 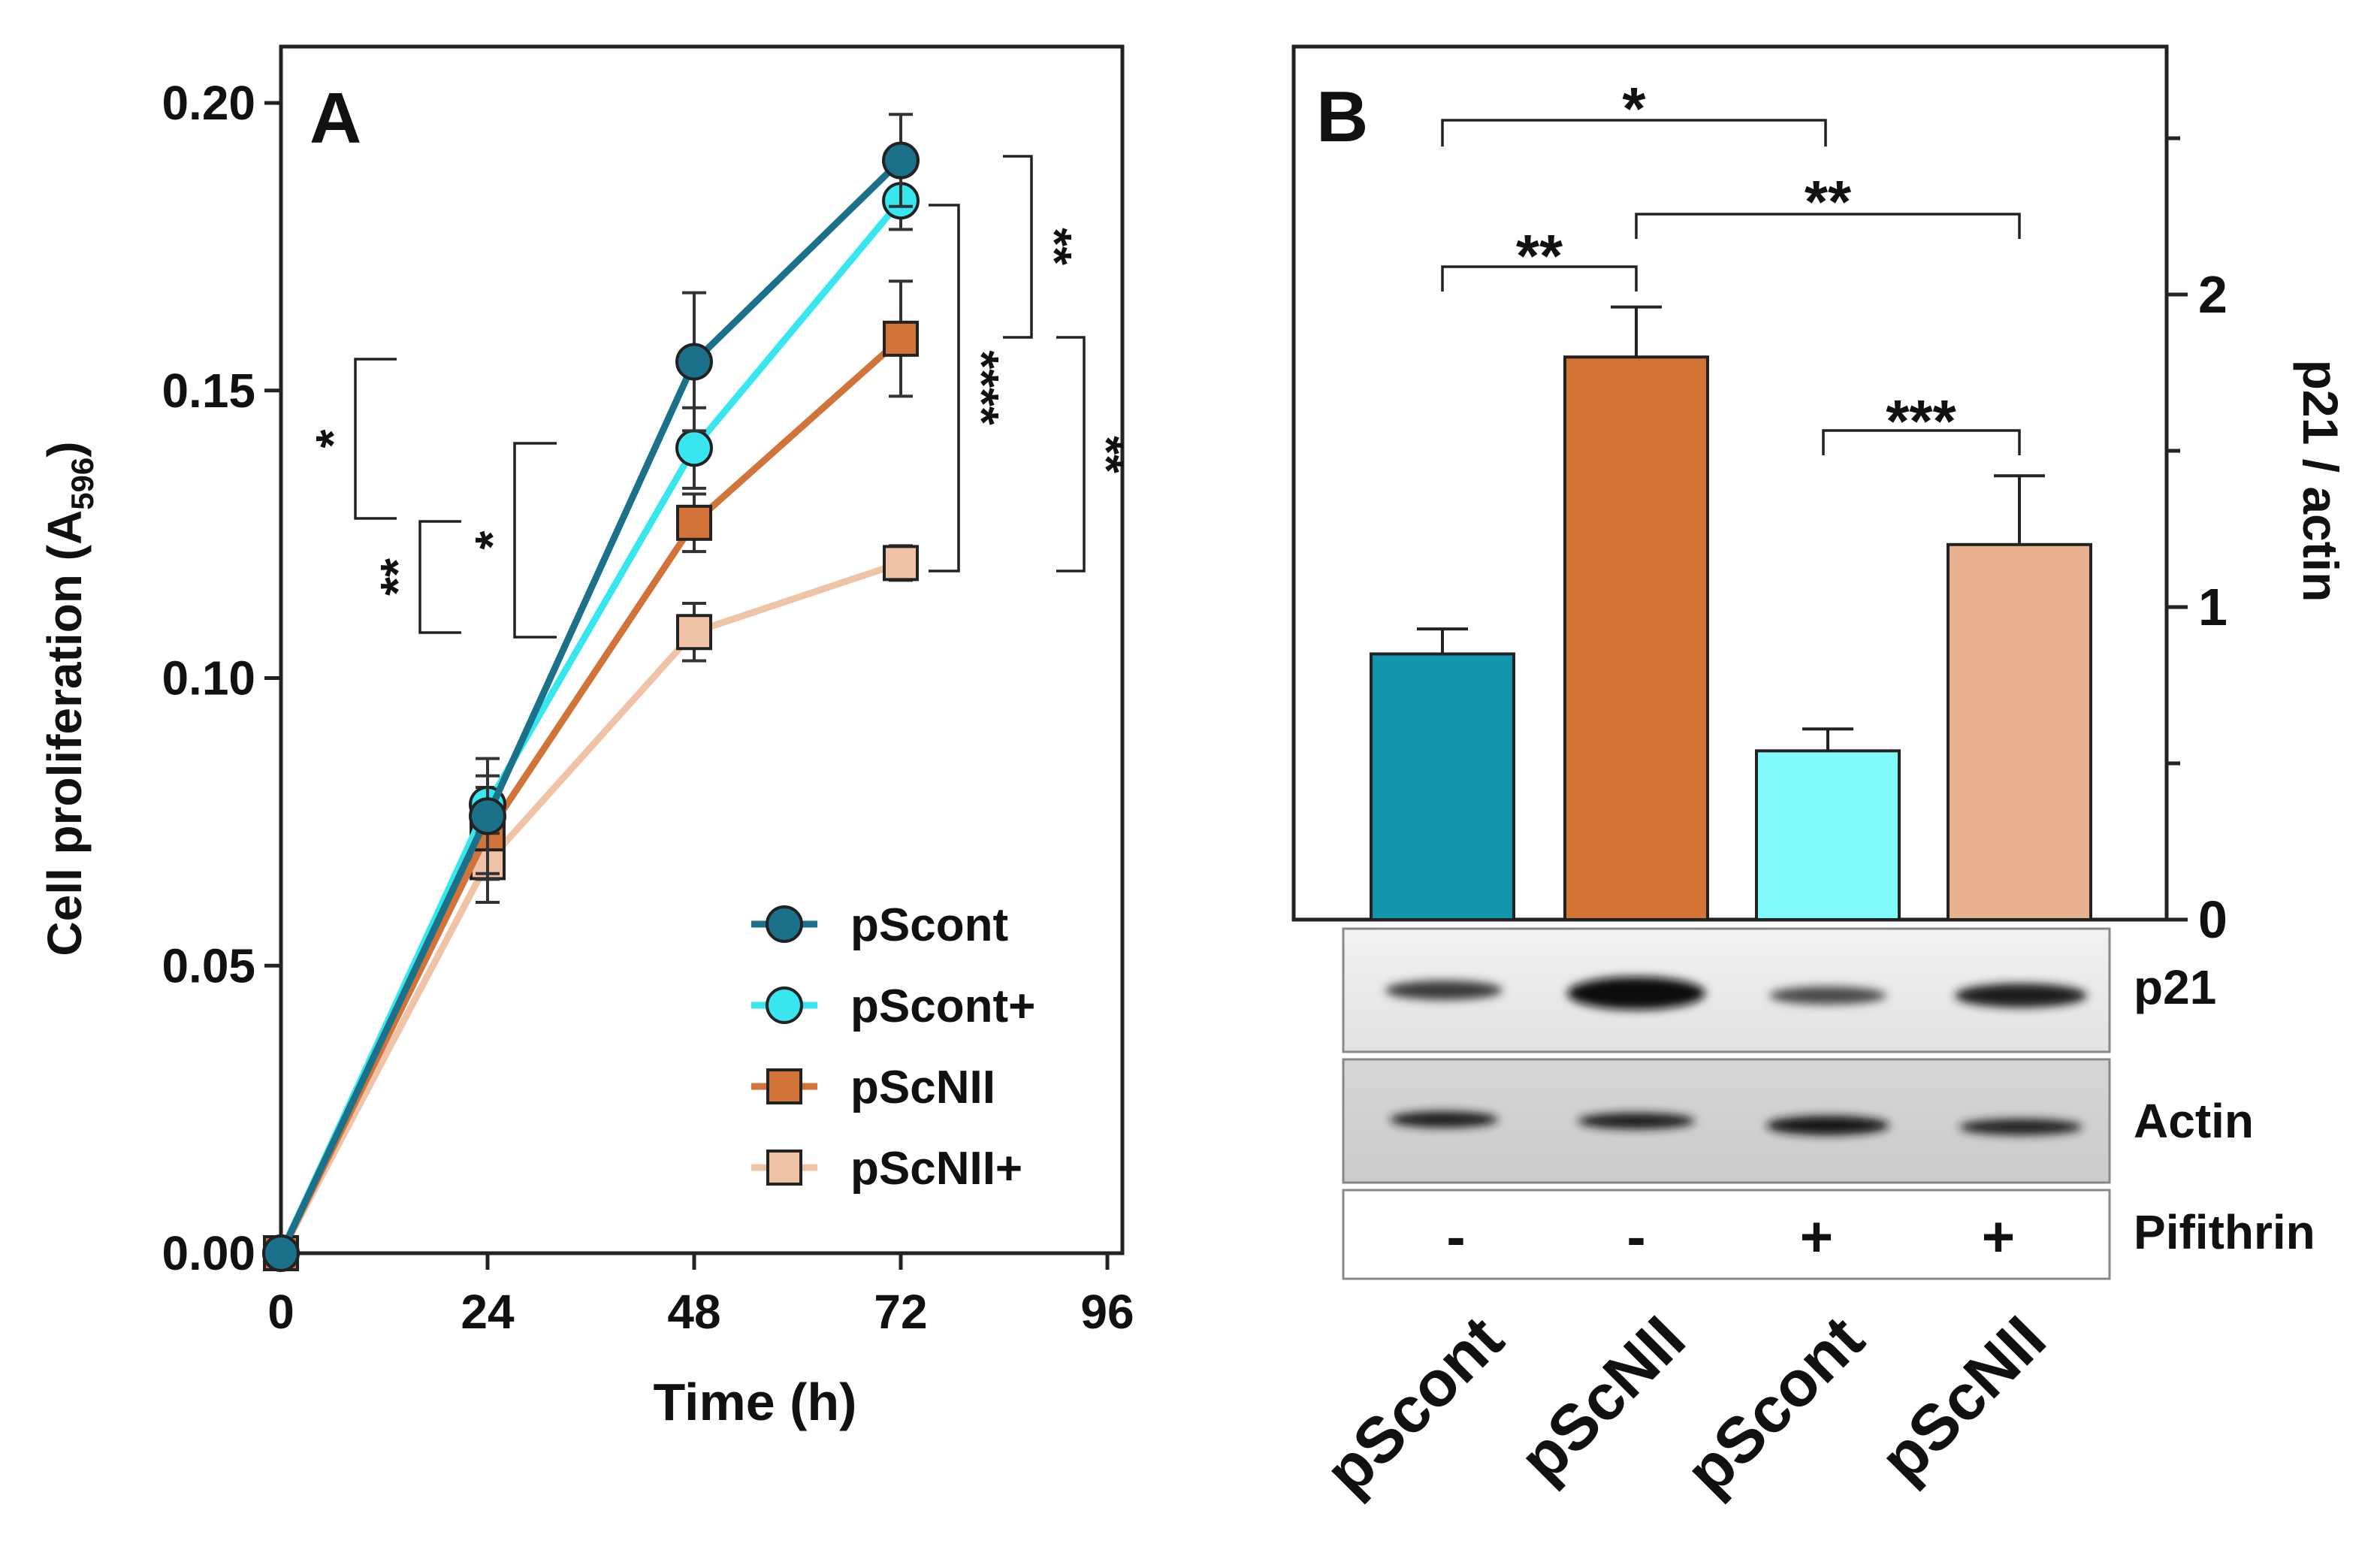 I want to click on pifithrin-sign-4: +, so click(x=1998, y=1237).